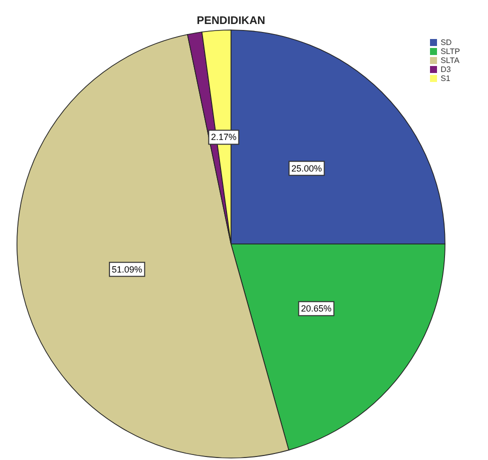  What do you see at coordinates (450, 60) in the screenshot?
I see `legend-label: SLTA` at bounding box center [450, 60].